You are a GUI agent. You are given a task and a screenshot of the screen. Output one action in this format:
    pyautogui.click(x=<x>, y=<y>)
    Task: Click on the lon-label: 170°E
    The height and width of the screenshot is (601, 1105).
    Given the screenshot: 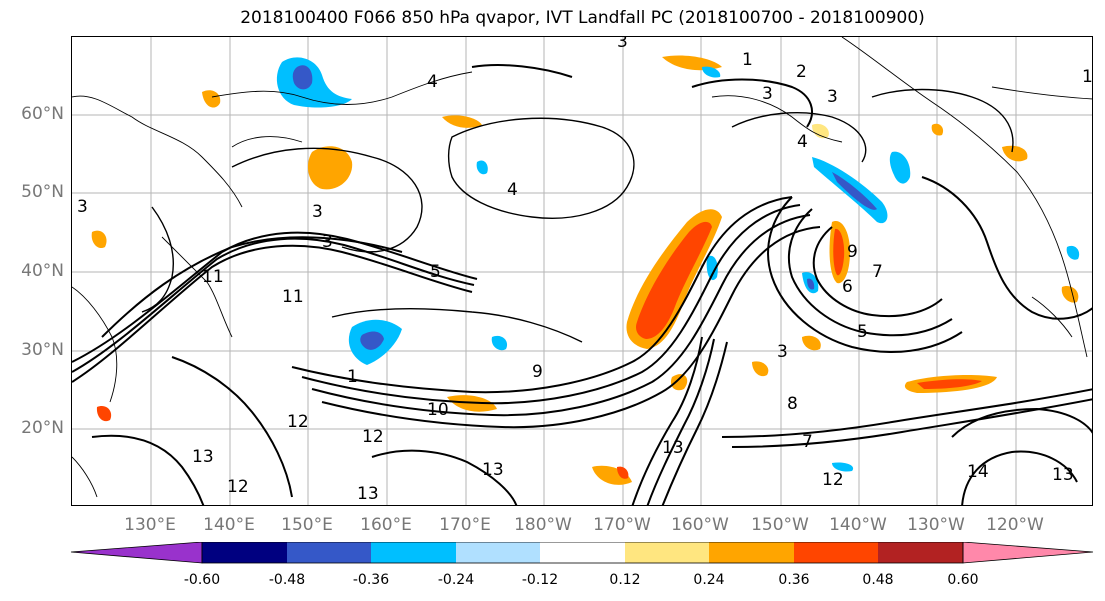 What is the action you would take?
    pyautogui.click(x=465, y=525)
    